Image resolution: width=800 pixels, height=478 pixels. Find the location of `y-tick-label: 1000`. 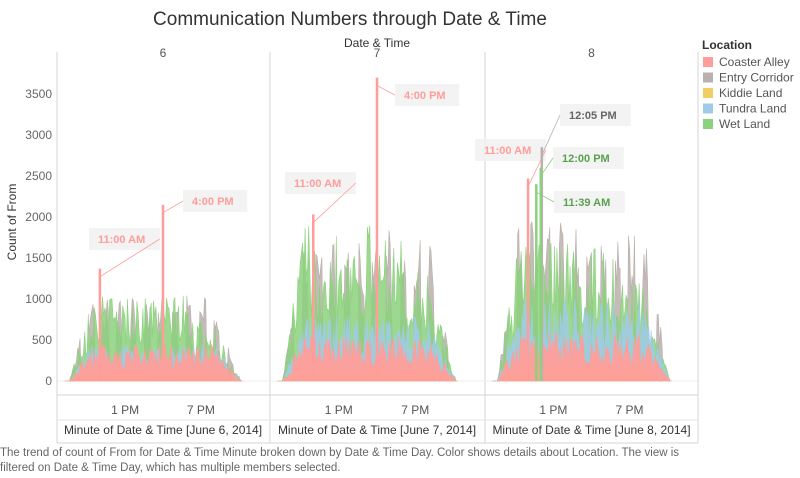

y-tick-label: 1000 is located at coordinates (38, 299).